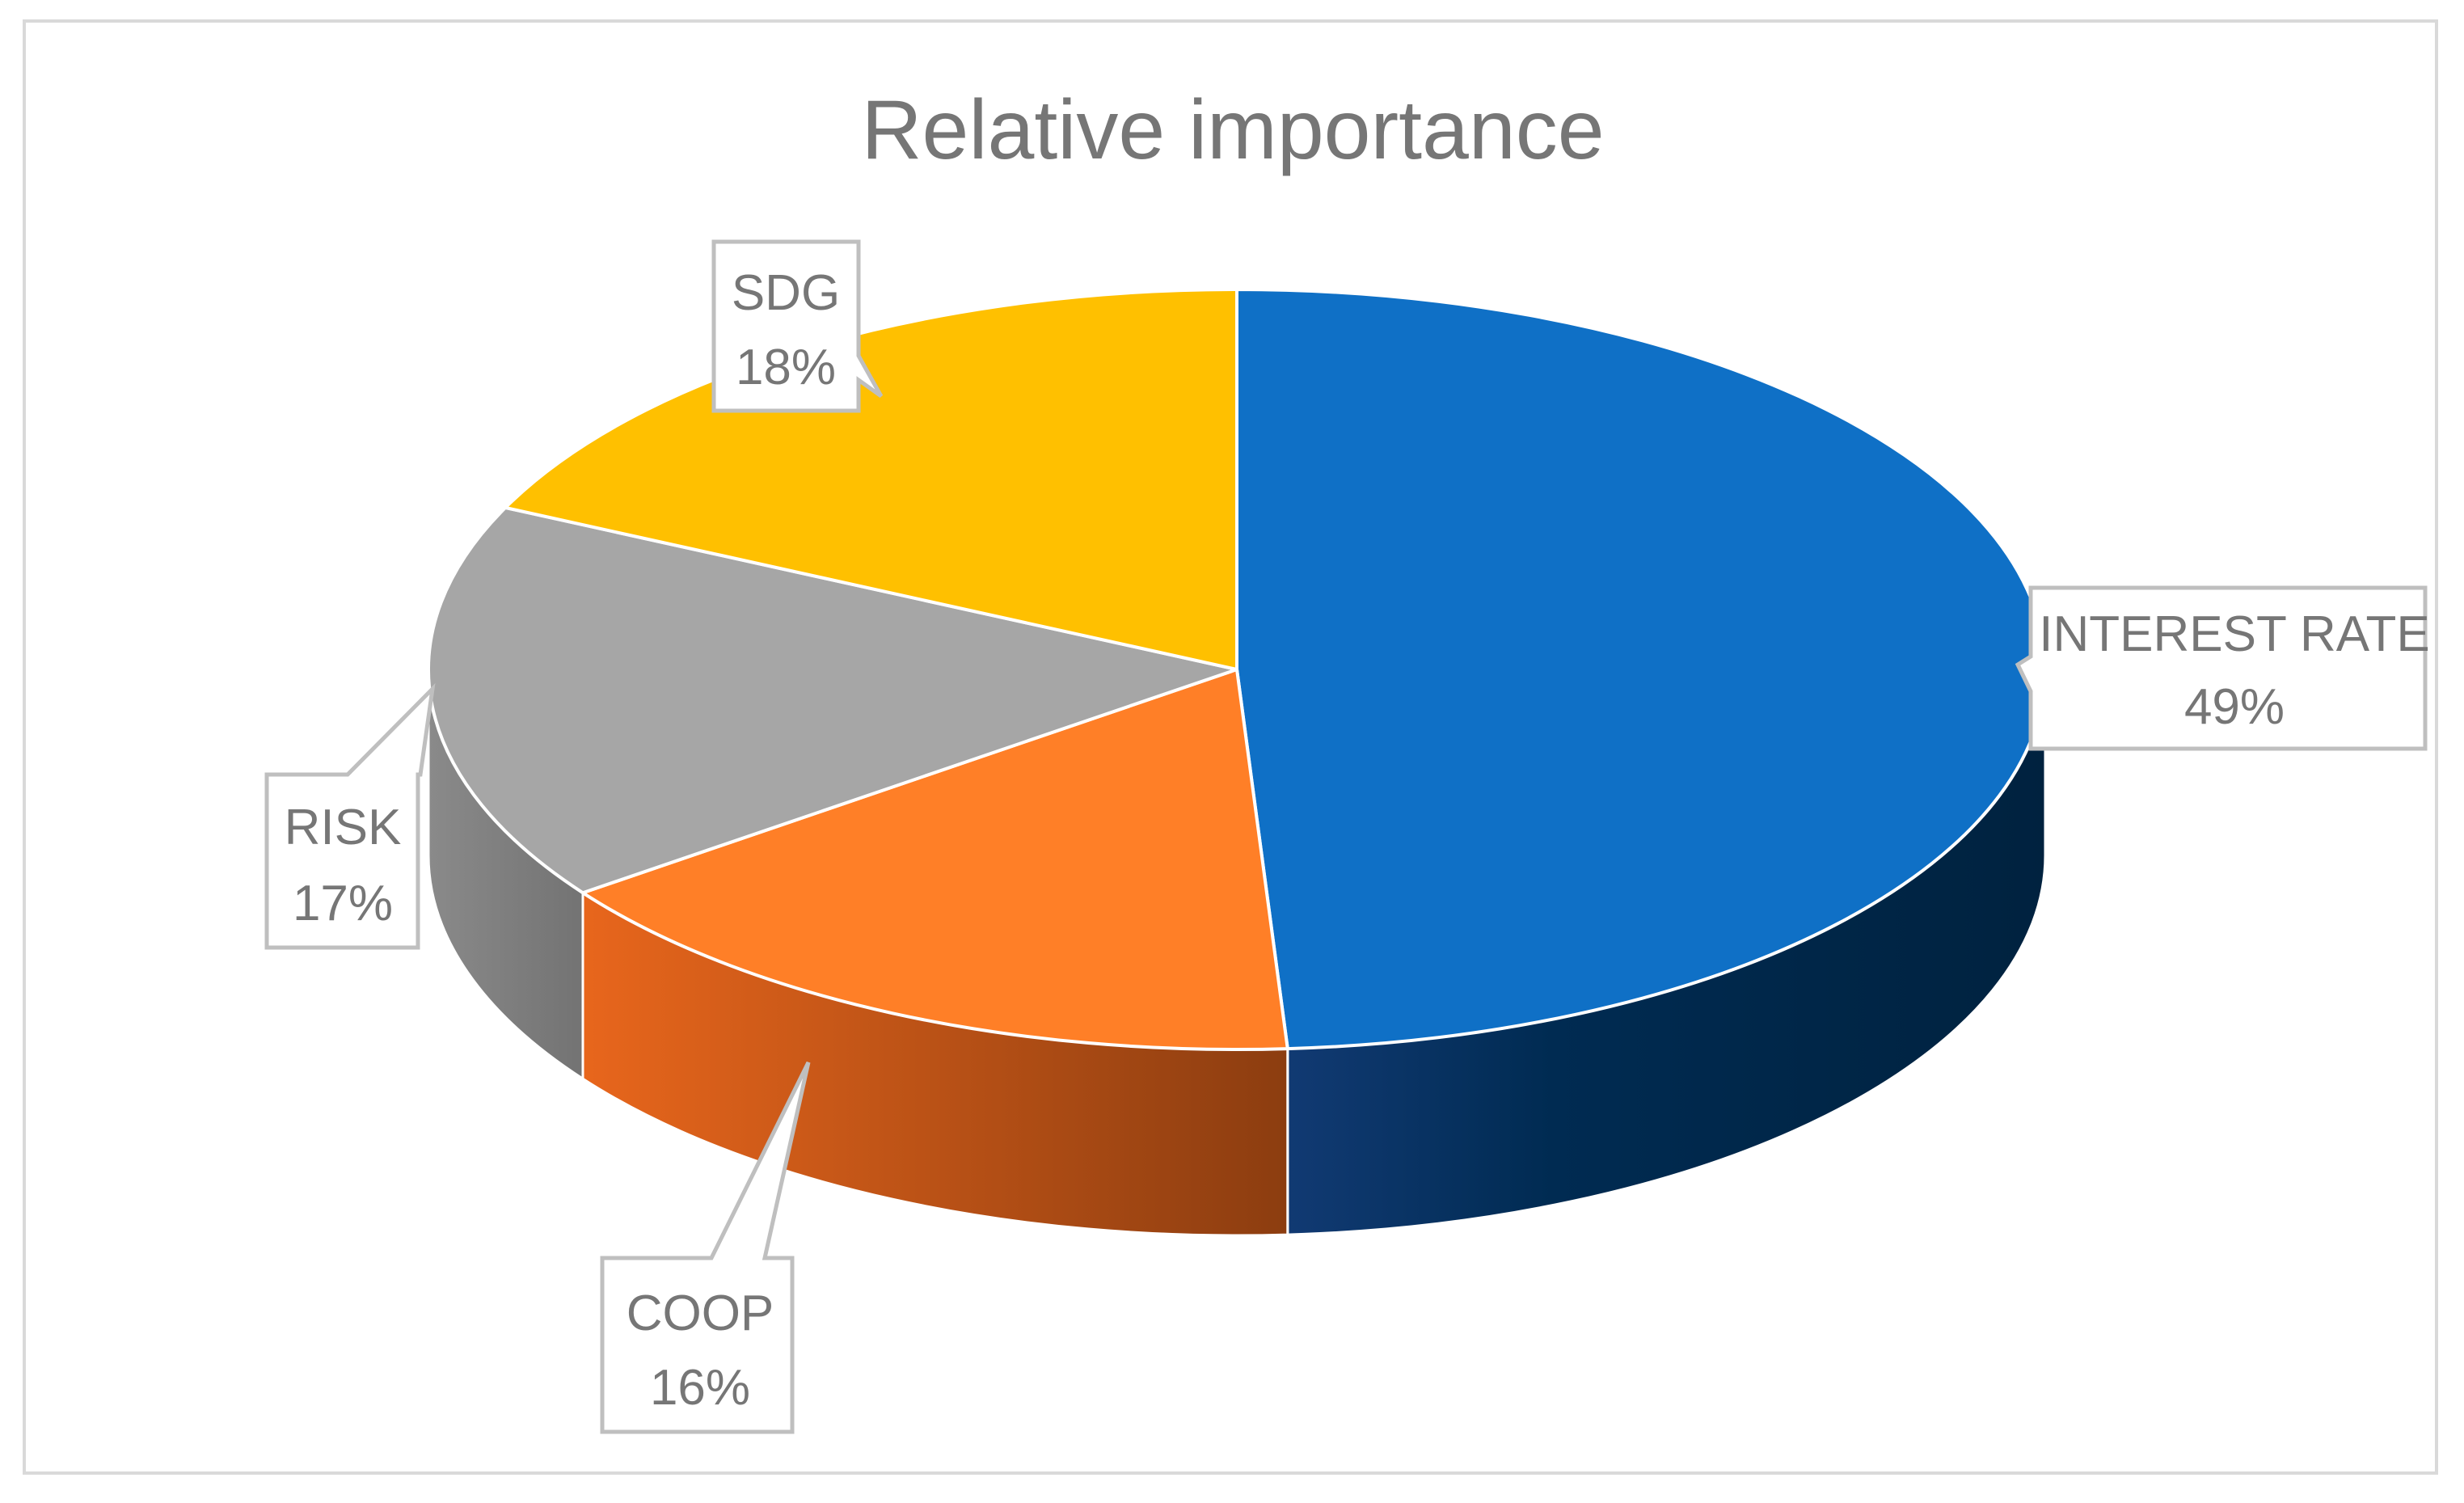 Image resolution: width=2464 pixels, height=1503 pixels. What do you see at coordinates (706, 1248) in the screenshot?
I see `data-label-coop: COOP 16%` at bounding box center [706, 1248].